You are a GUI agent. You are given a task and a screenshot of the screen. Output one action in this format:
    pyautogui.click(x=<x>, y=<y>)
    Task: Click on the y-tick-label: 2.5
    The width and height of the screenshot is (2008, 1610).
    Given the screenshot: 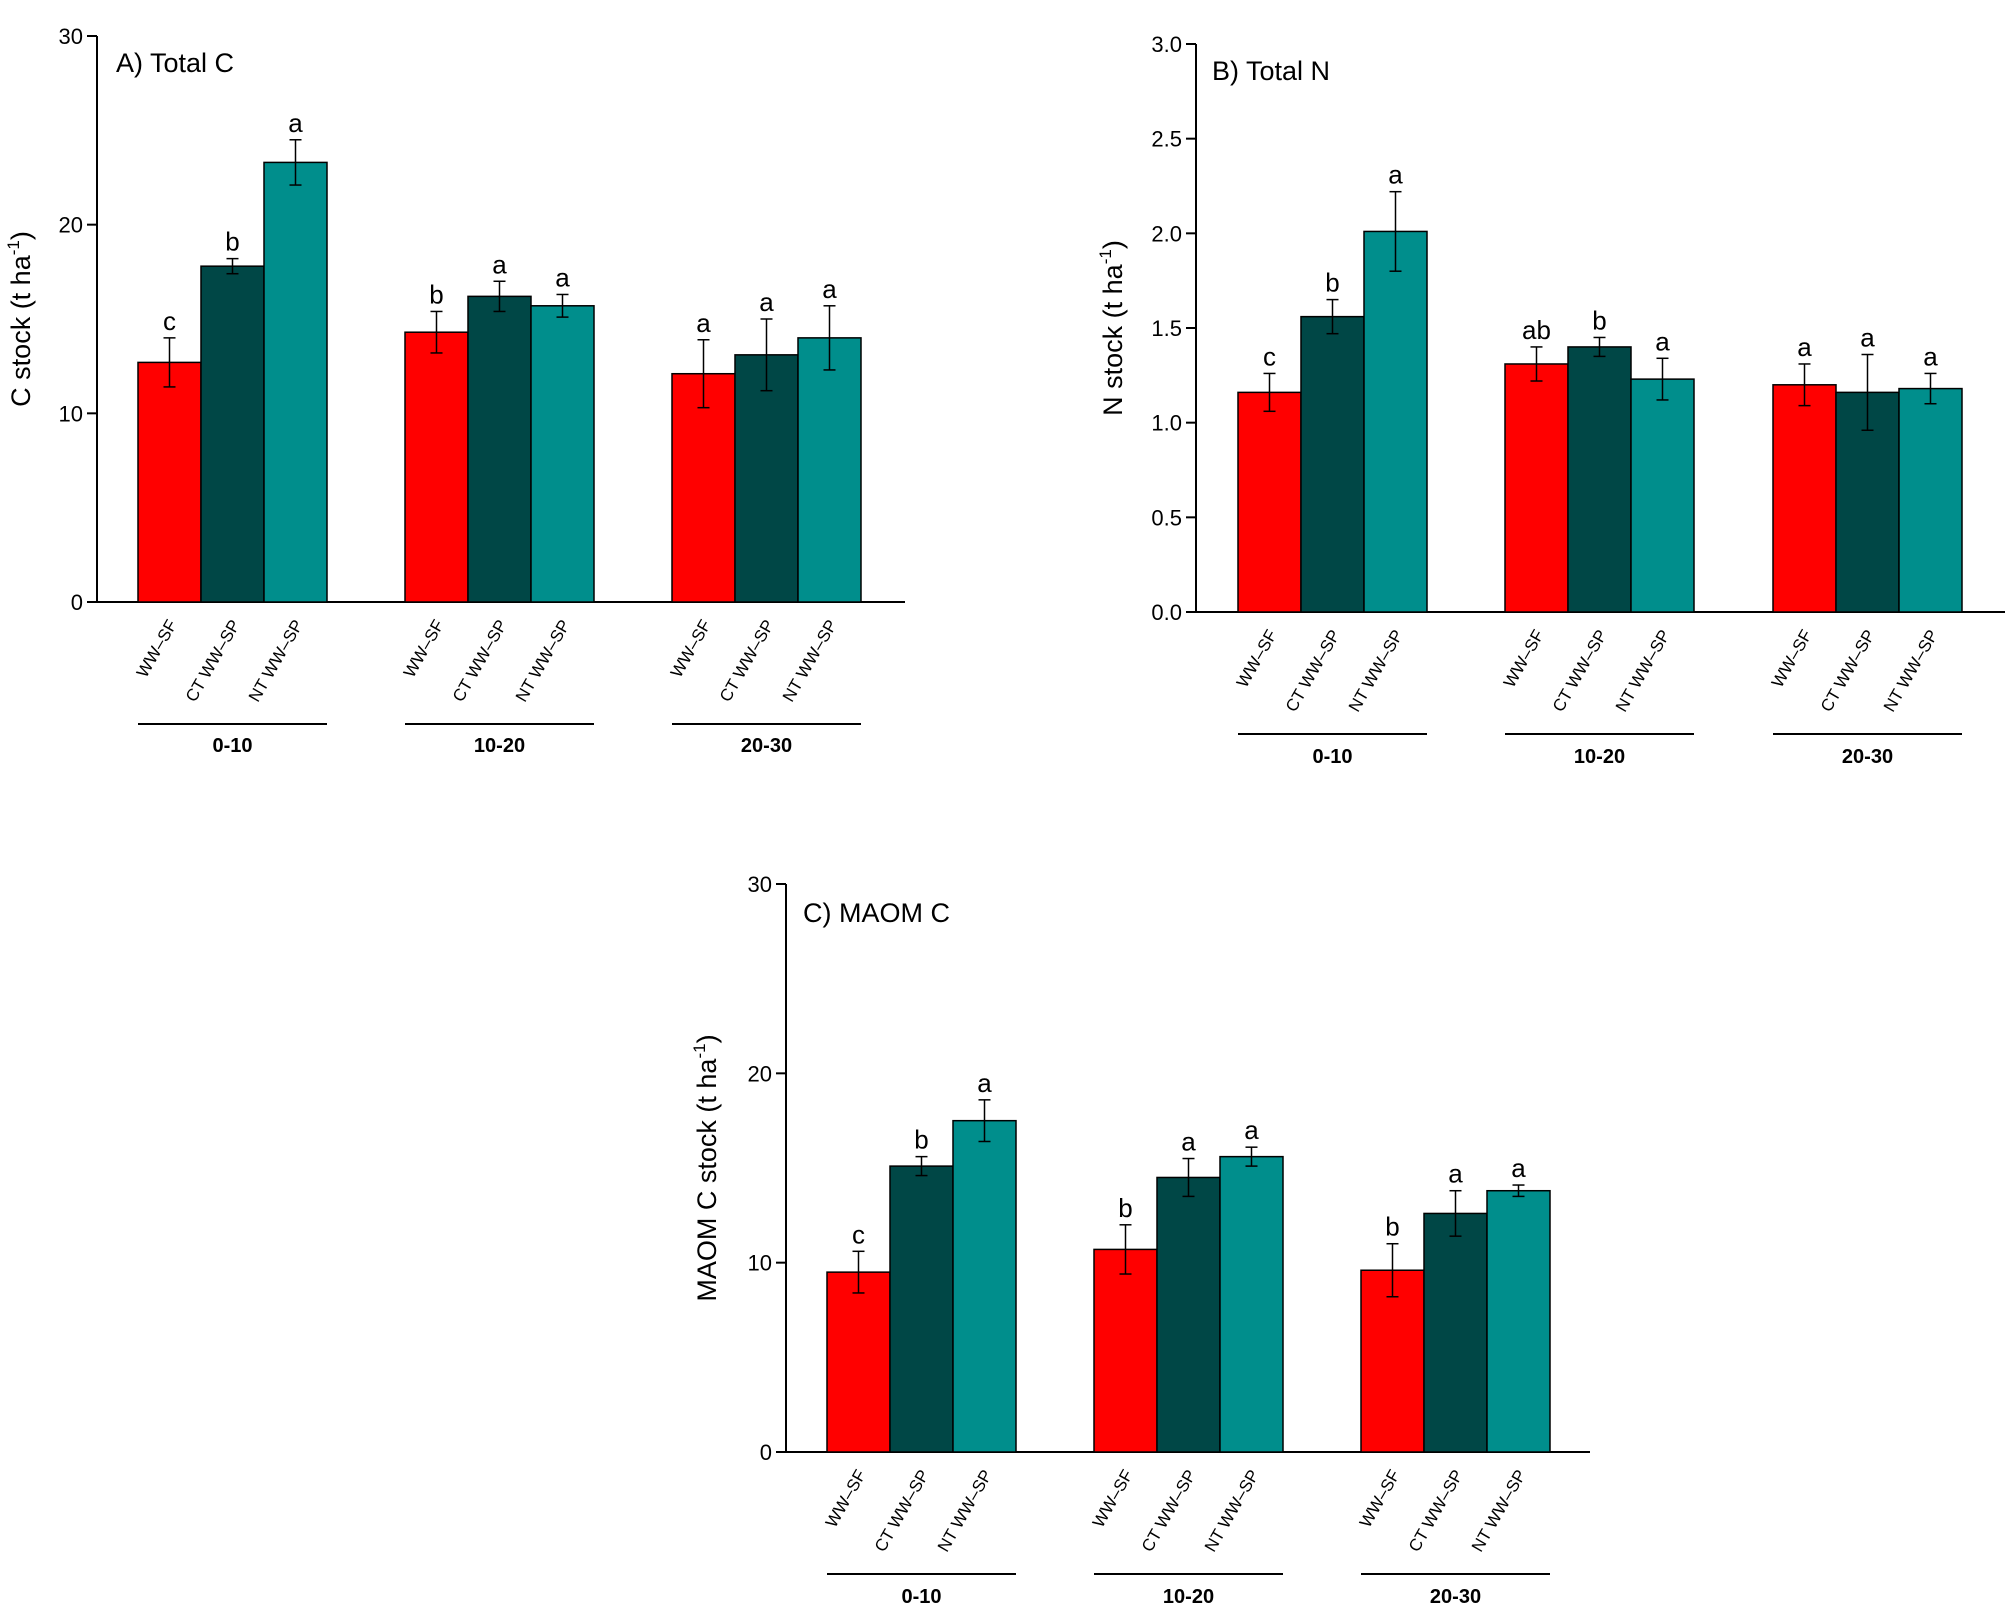 What is the action you would take?
    pyautogui.click(x=1166, y=139)
    